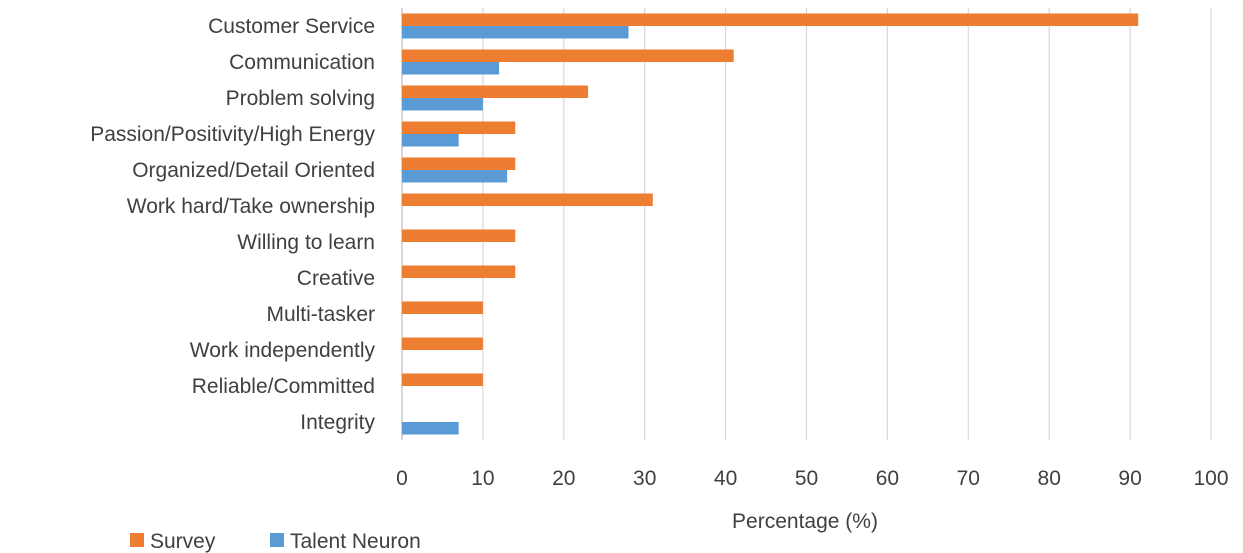 The width and height of the screenshot is (1243, 553). Describe the element at coordinates (300, 98) in the screenshot. I see `category-label: Problem solving` at that location.